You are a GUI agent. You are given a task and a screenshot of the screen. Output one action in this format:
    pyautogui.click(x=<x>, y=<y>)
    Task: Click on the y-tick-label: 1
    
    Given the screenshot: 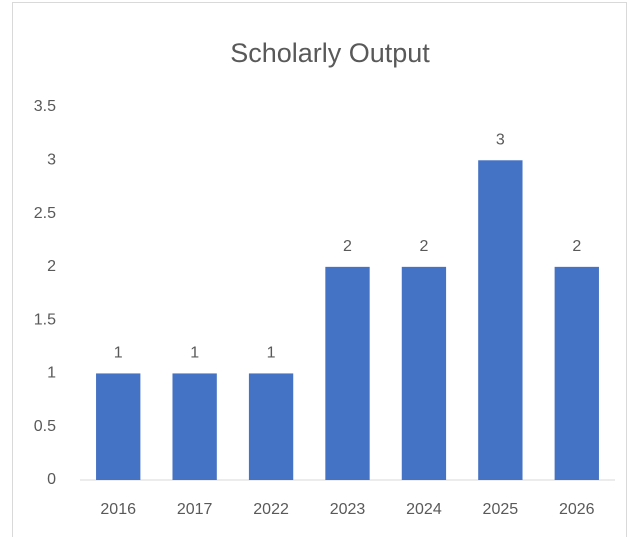 What is the action you would take?
    pyautogui.click(x=51, y=373)
    